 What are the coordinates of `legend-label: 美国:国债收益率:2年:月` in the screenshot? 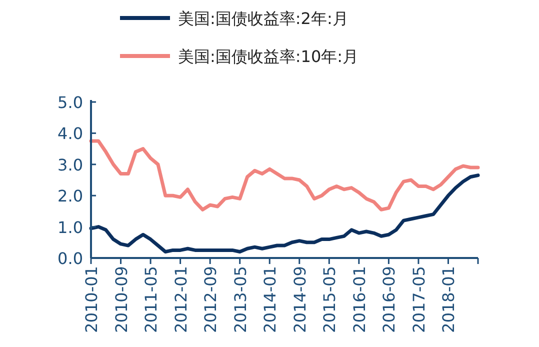 It's located at (263, 18).